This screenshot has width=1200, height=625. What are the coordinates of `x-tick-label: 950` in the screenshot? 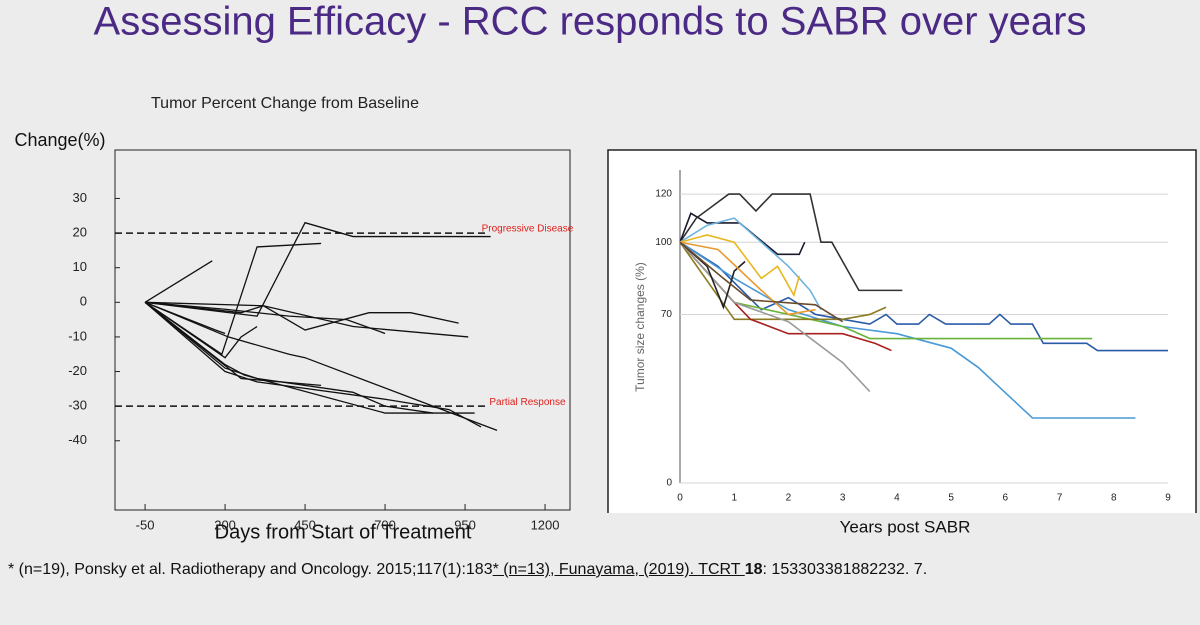 It's located at (465, 524).